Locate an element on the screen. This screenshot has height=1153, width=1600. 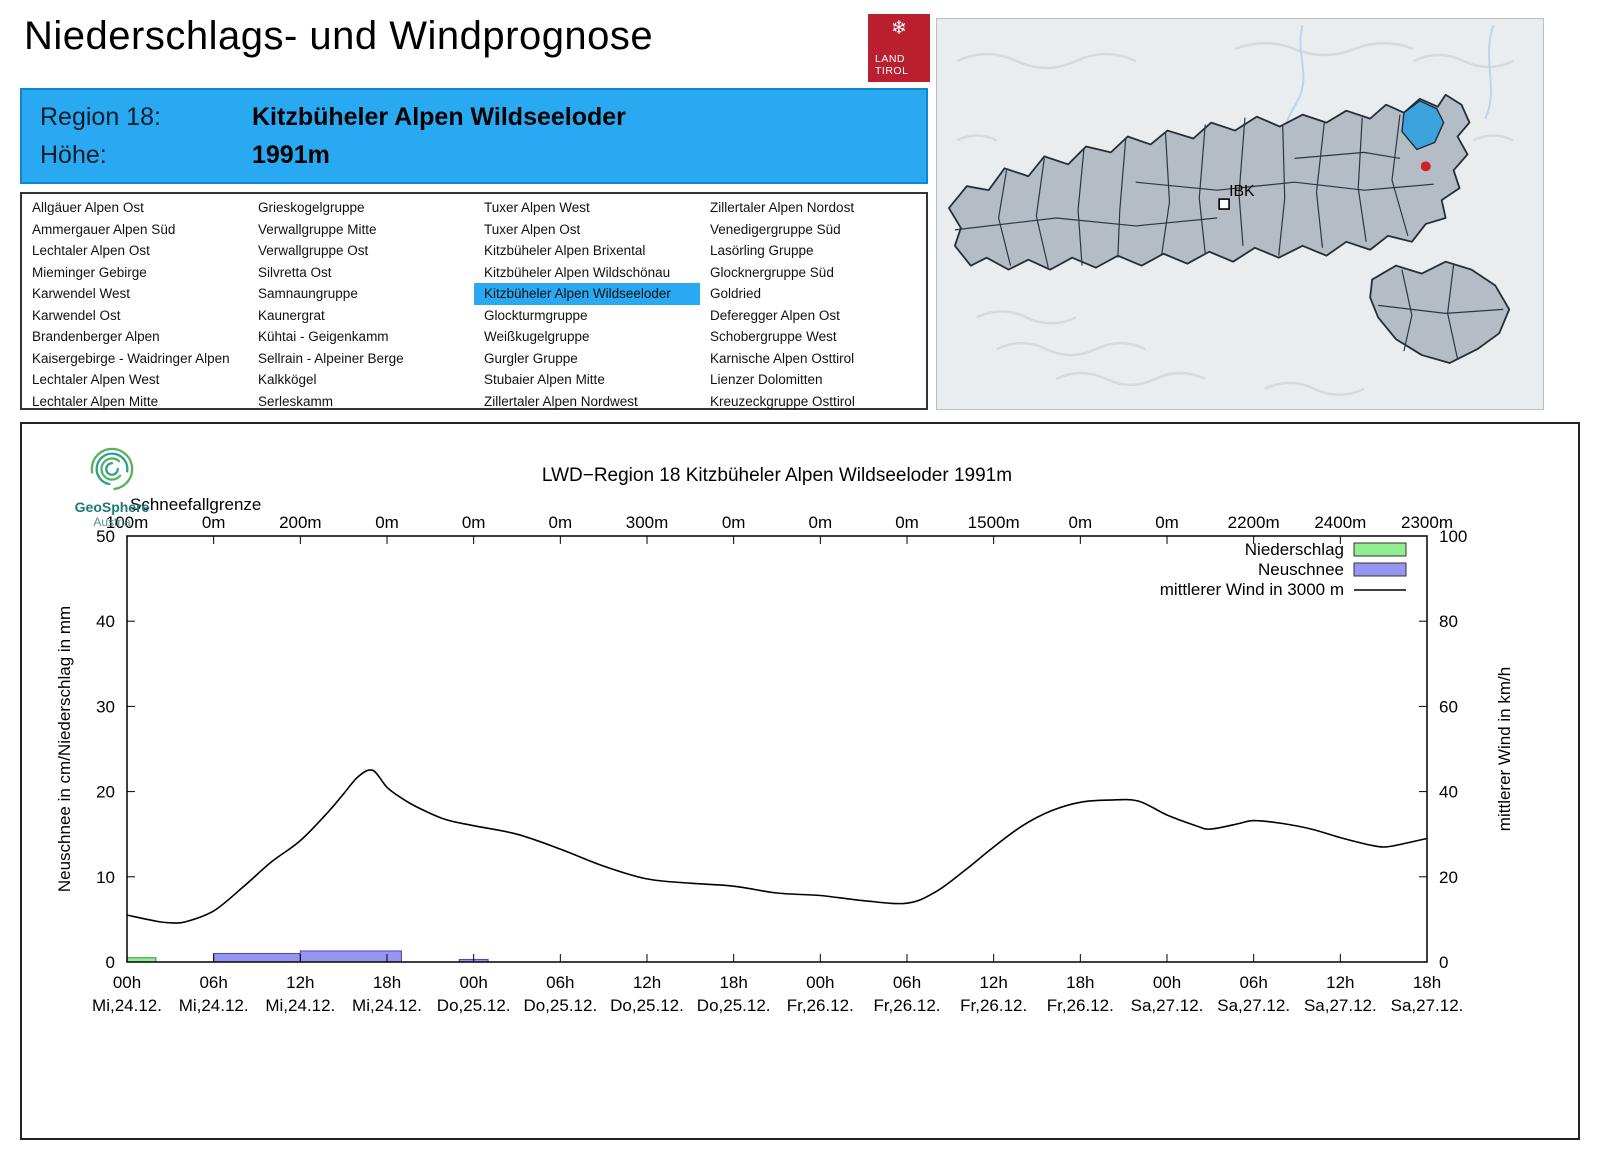
y-right-tick: 80 is located at coordinates (1448, 621).